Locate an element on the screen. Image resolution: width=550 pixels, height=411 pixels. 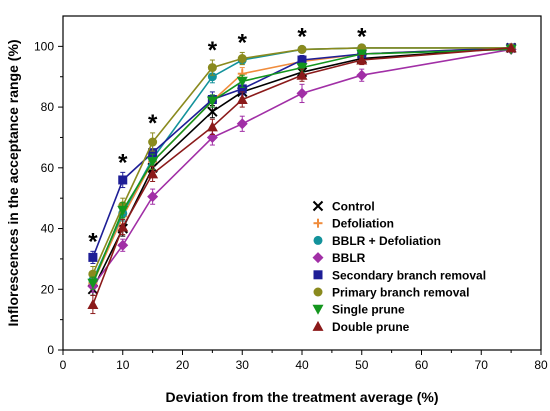
x-tick-label-40: 40 is located at coordinates (302, 365).